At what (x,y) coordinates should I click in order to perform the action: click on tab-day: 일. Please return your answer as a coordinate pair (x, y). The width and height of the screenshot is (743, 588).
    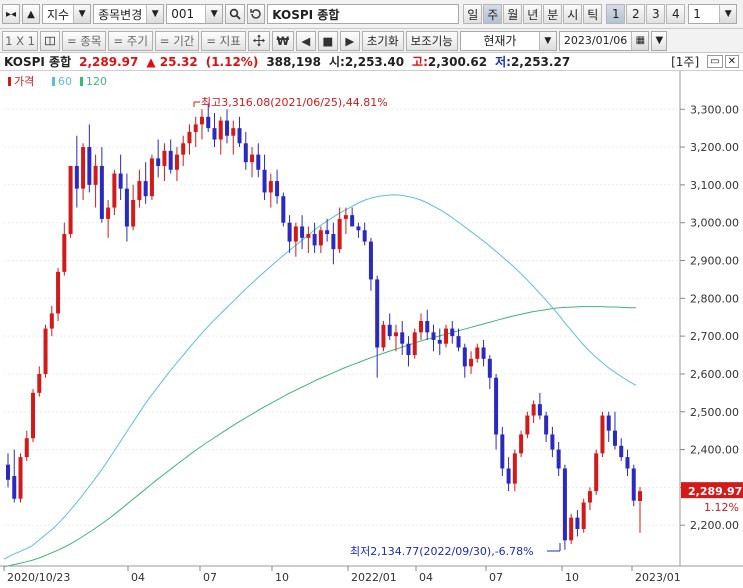
    Looking at the image, I should click on (473, 14).